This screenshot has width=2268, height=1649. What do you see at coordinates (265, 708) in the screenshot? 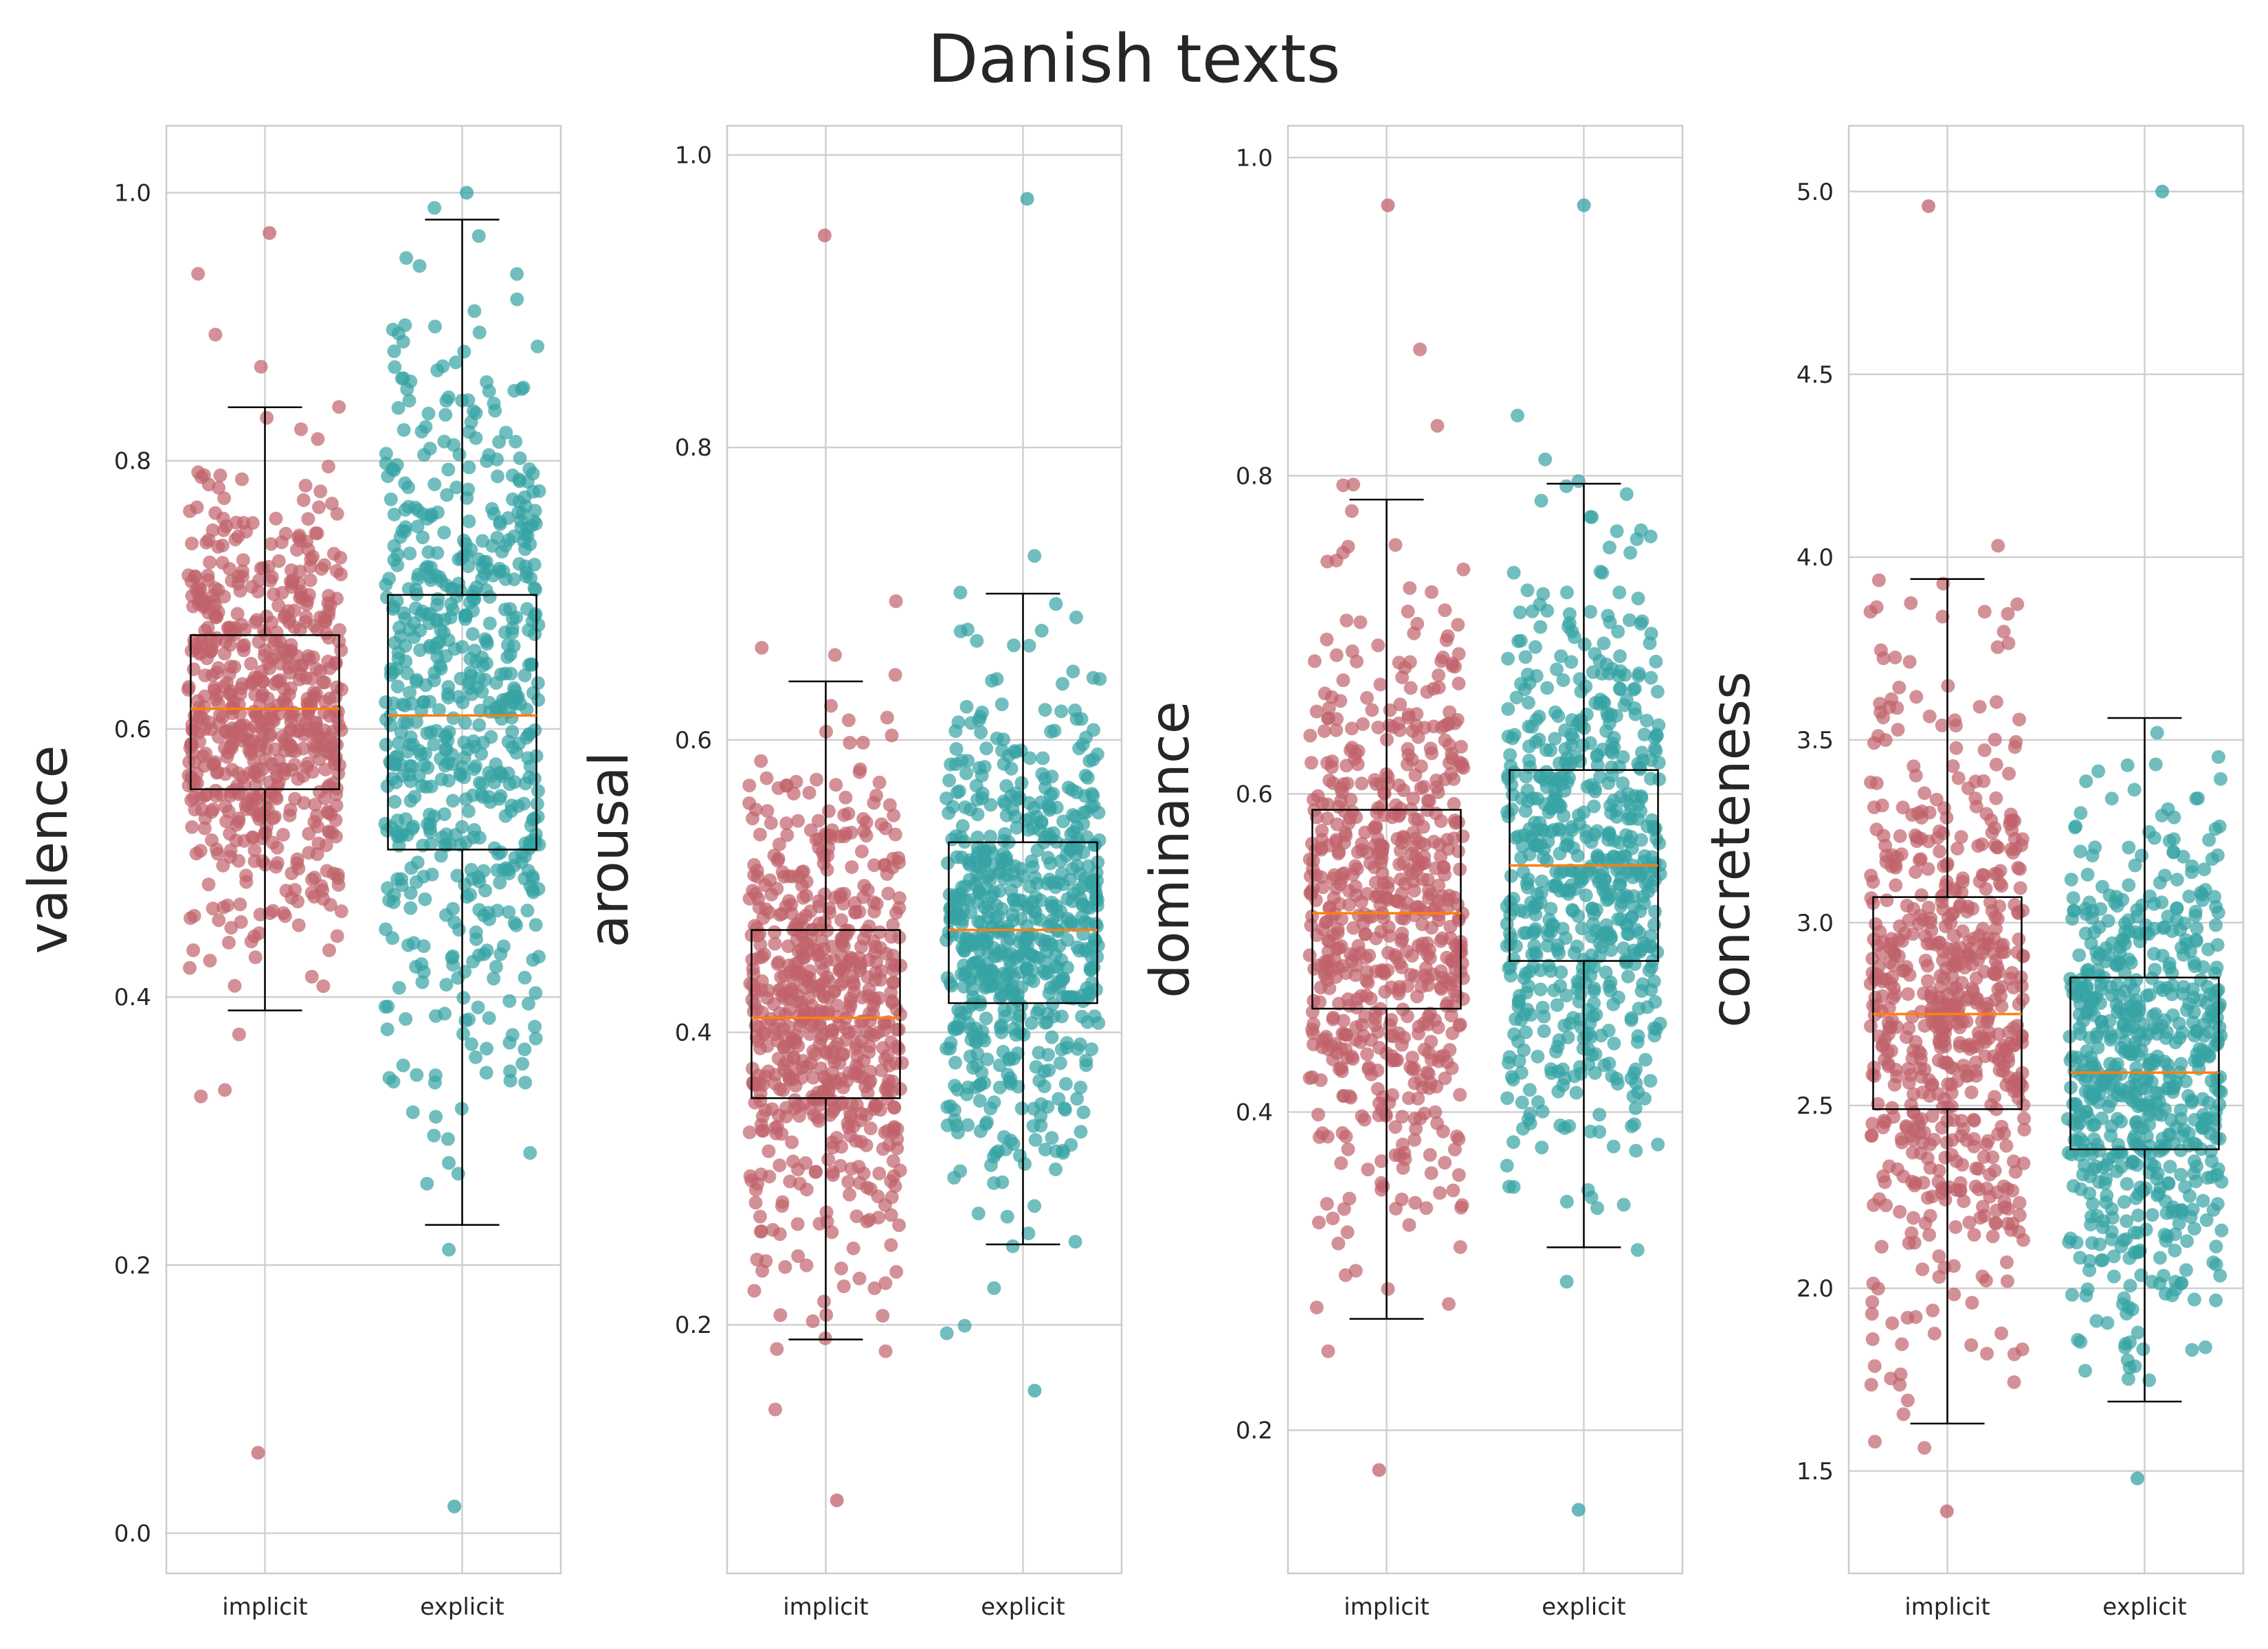
I see `box-implicit` at bounding box center [265, 708].